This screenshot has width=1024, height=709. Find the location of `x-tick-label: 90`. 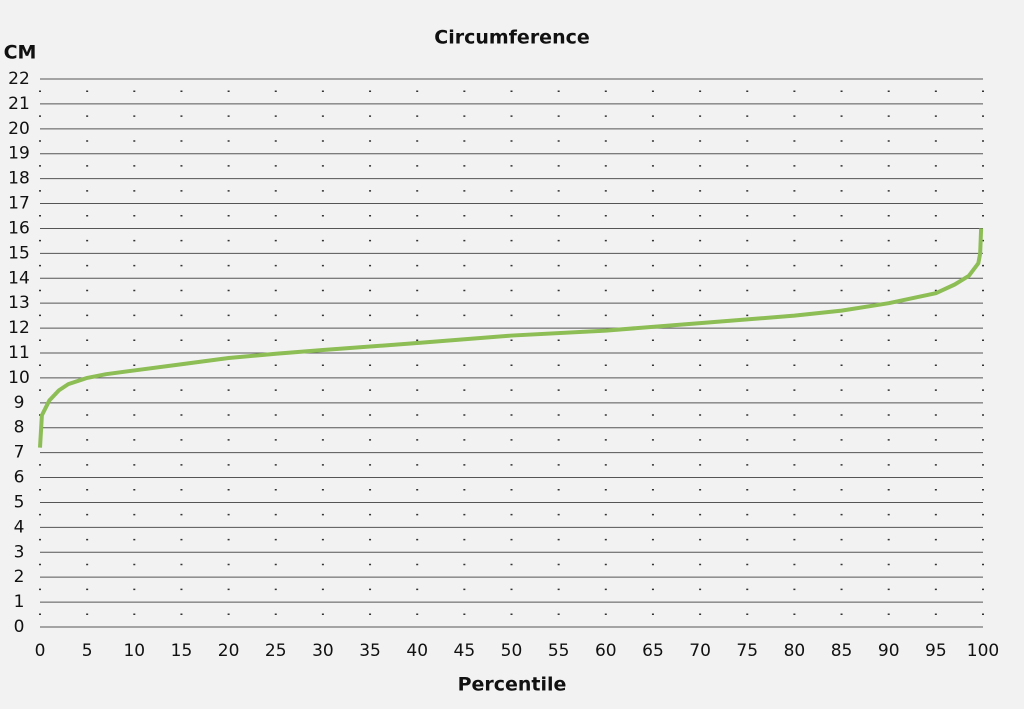

x-tick-label: 90 is located at coordinates (889, 651).